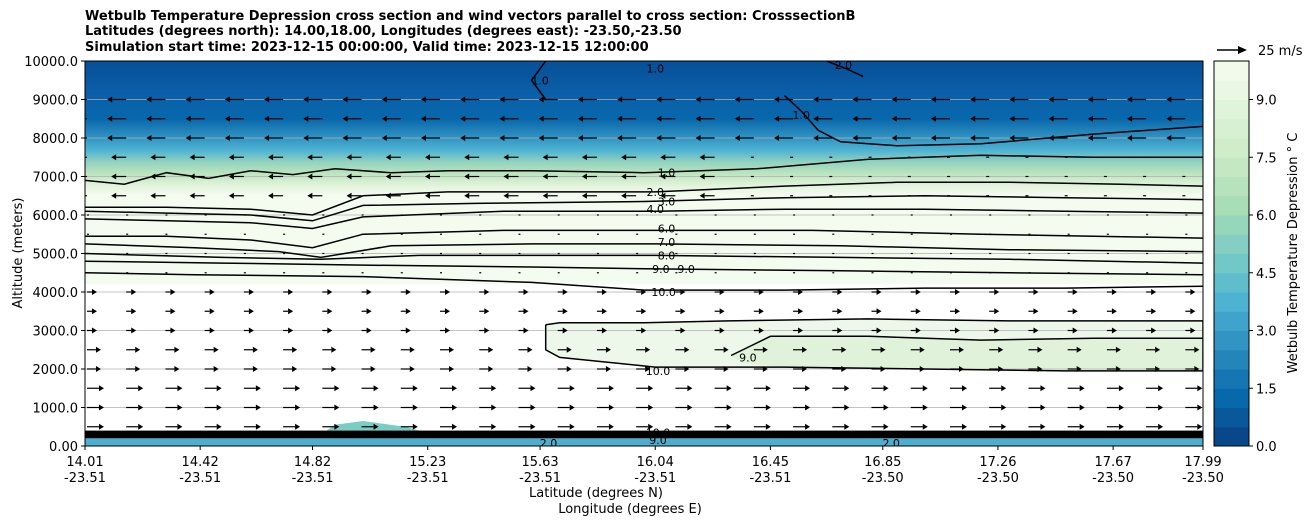  Describe the element at coordinates (658, 371) in the screenshot. I see `contour-label: 10.0` at that location.